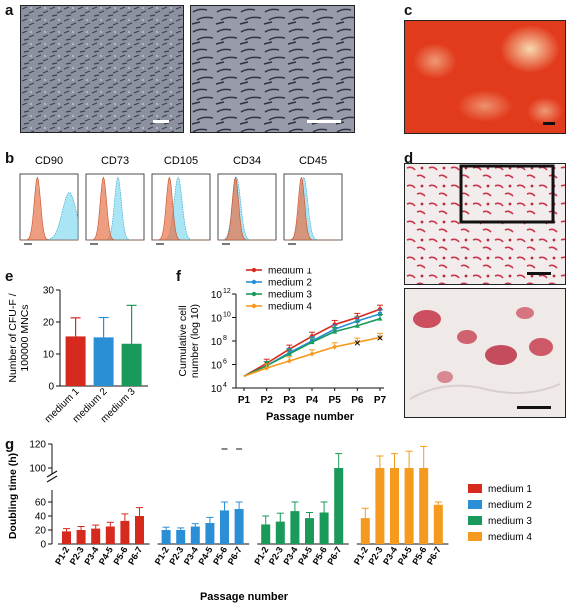 This screenshot has height=606, width=567. Describe the element at coordinates (19, 337) in the screenshot. I see `y-axis-label: Number of CFU-F /100000 MNCs` at that location.